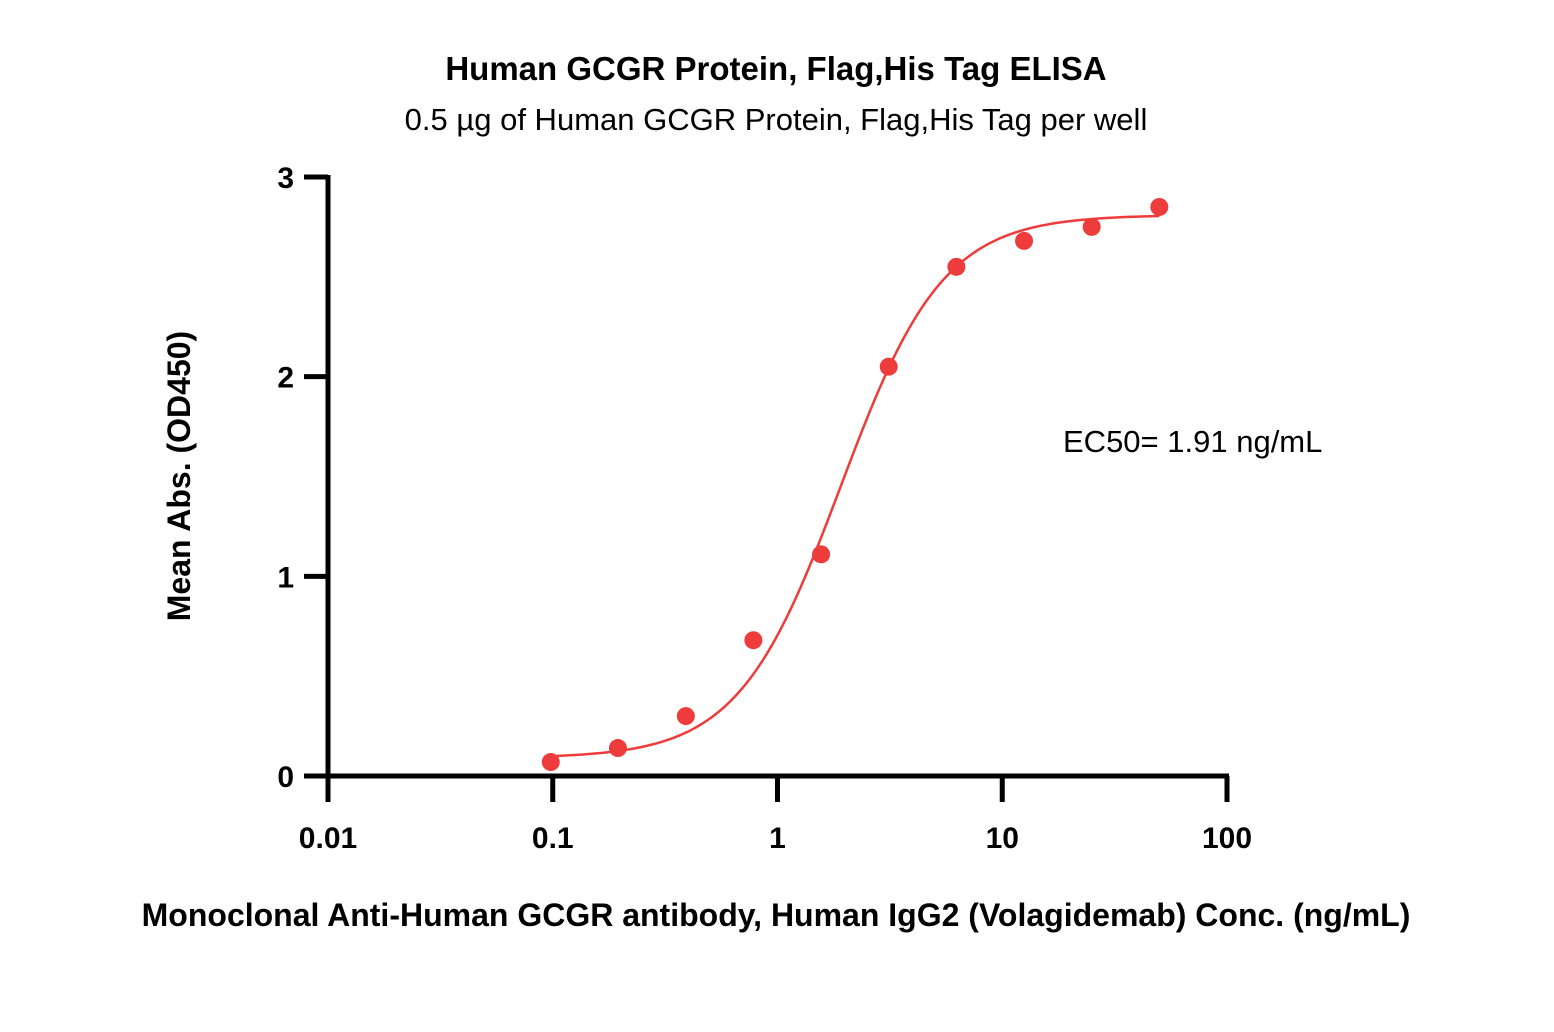 The width and height of the screenshot is (1554, 1032). I want to click on y-tick-label: 2, so click(285, 378).